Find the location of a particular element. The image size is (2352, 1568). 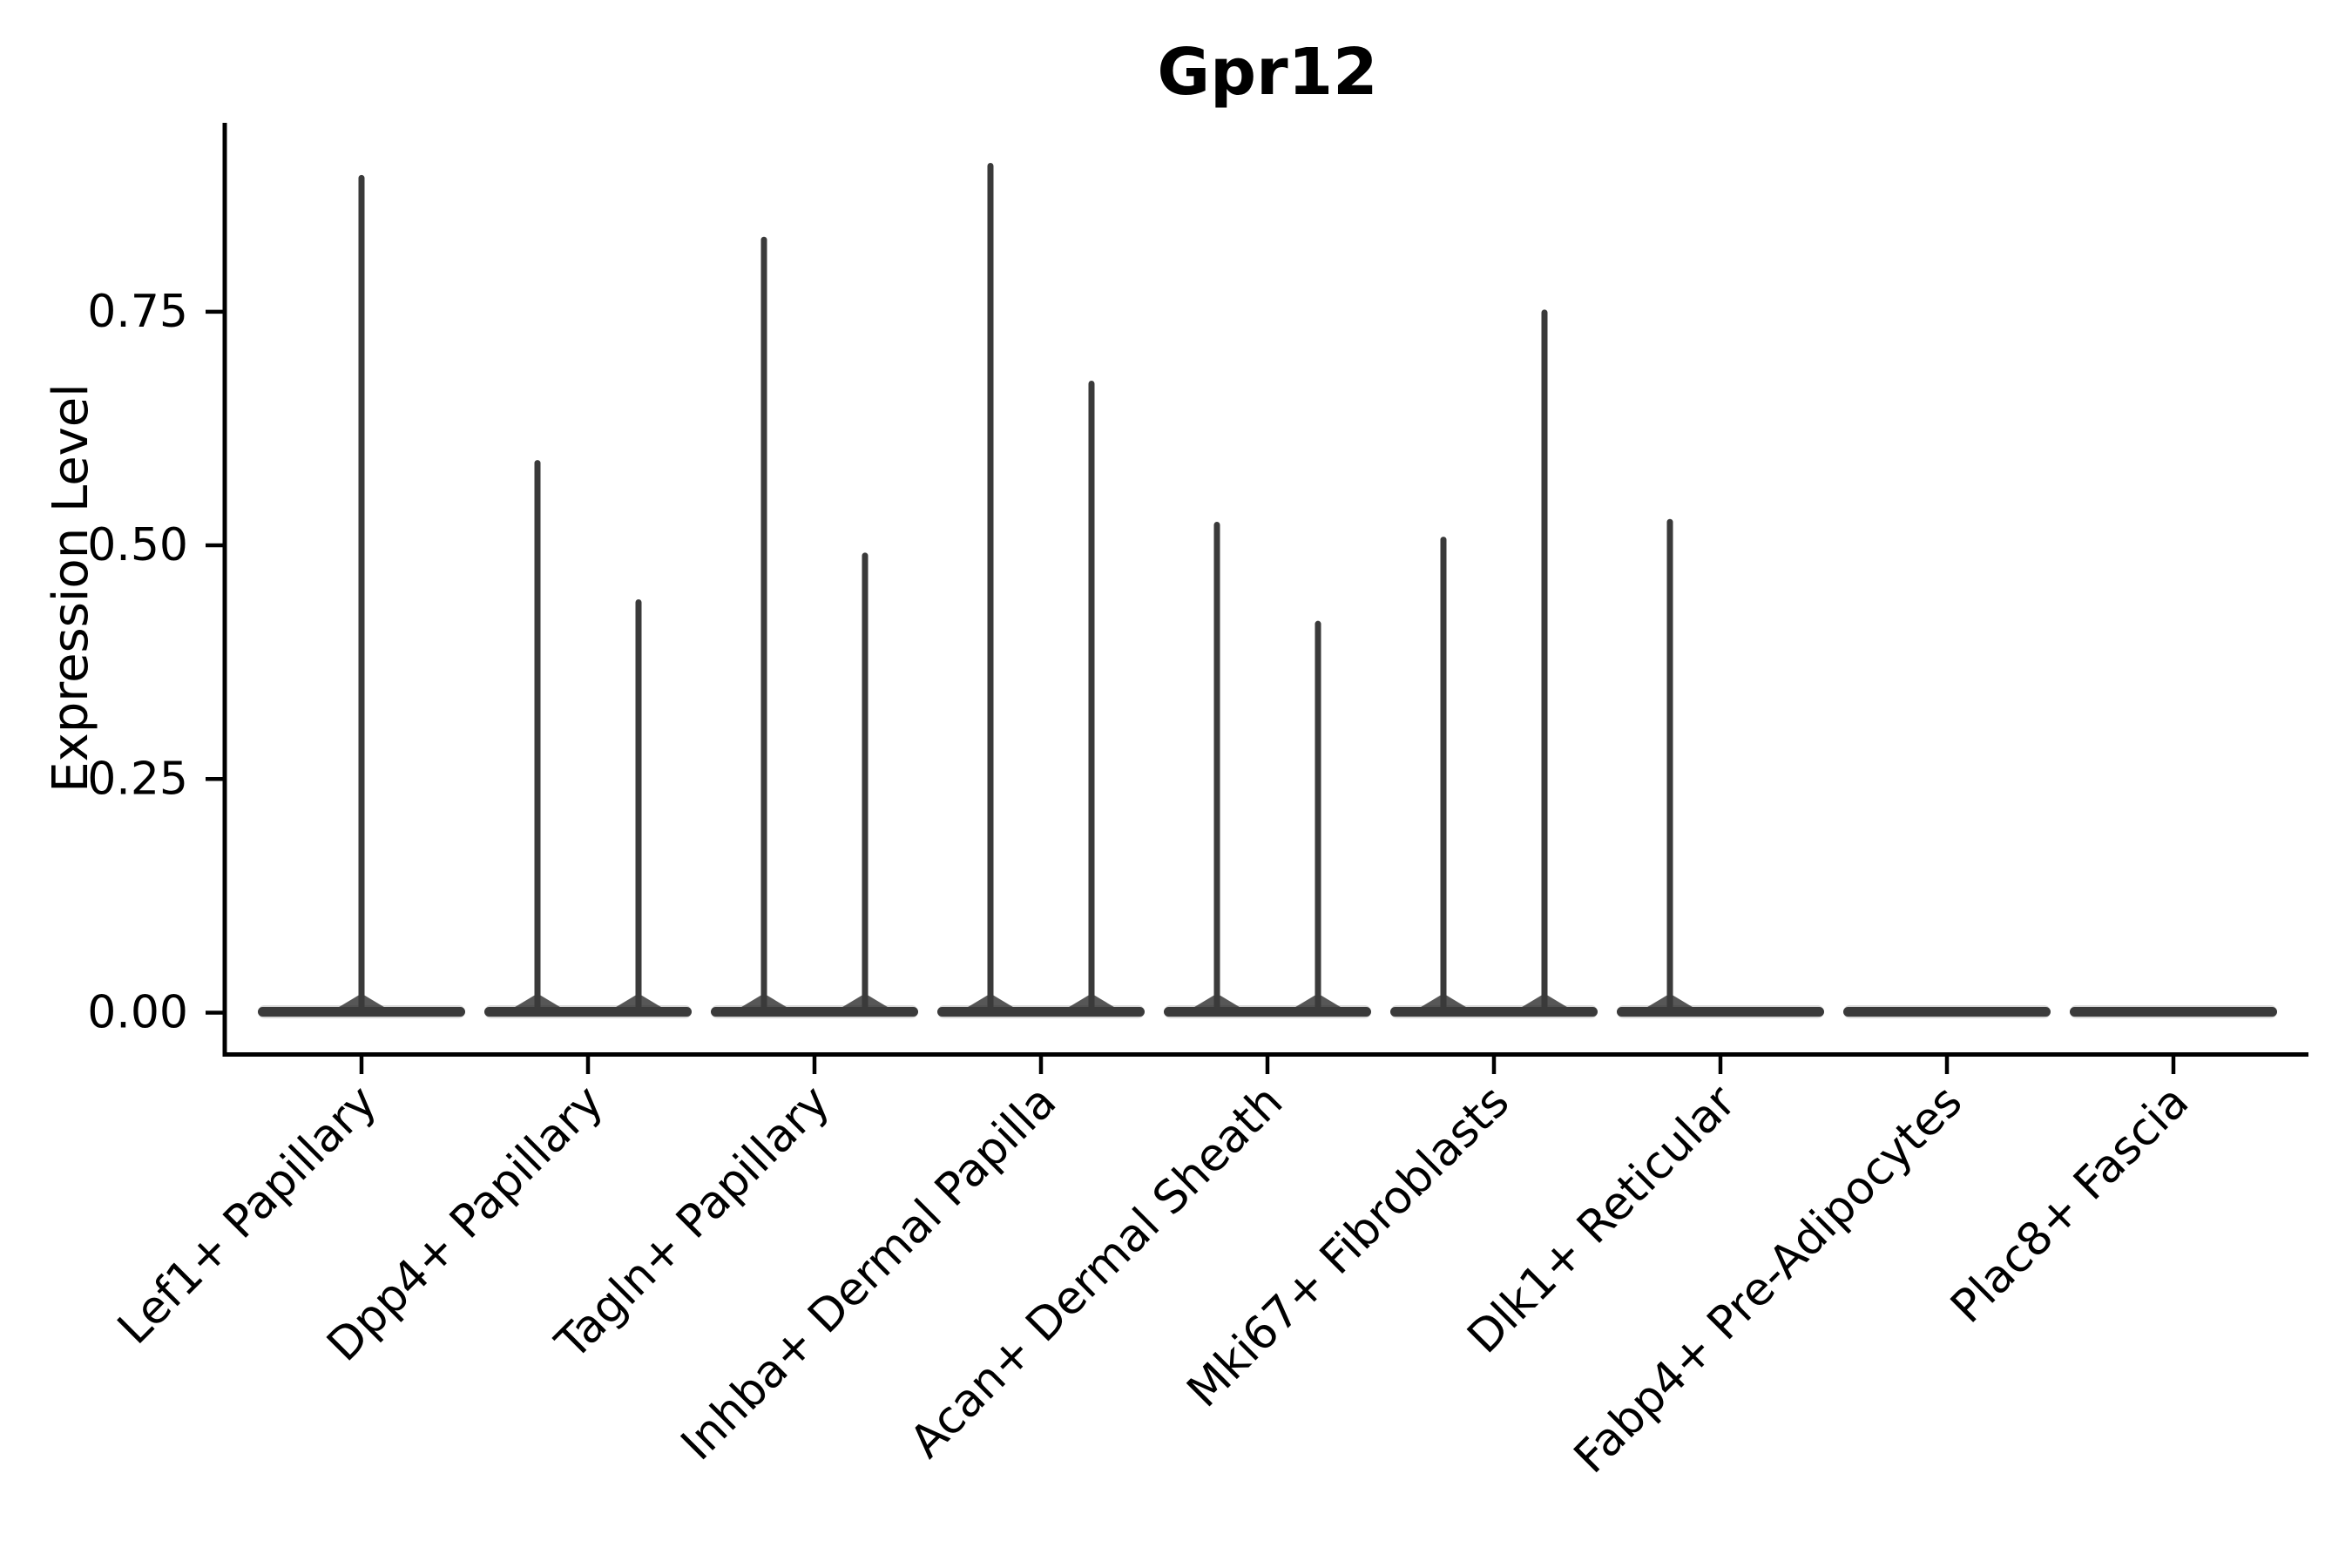

x-tick-label: Inhba+ Dermal Papilla is located at coordinates (869, 1273).